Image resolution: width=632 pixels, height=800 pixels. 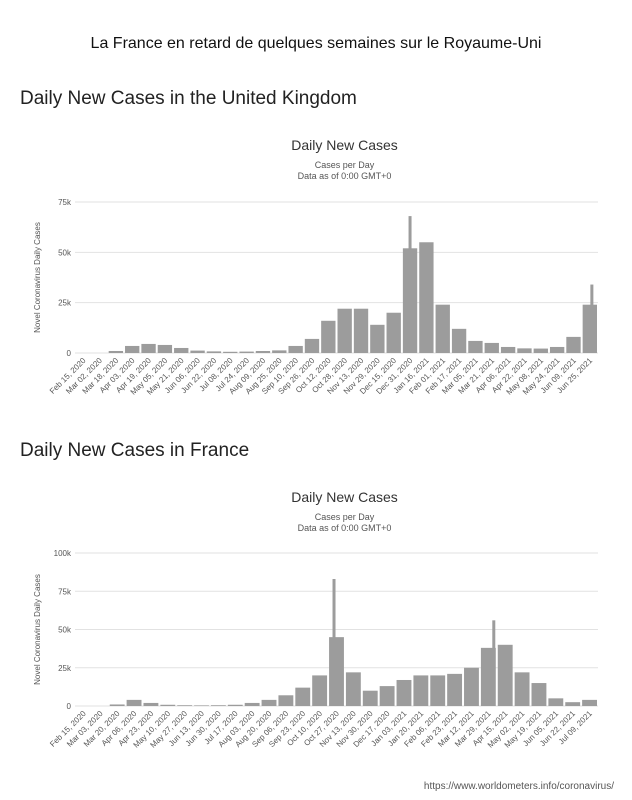 What do you see at coordinates (135, 450) in the screenshot?
I see `france-section-heading: Daily New Cases in France` at bounding box center [135, 450].